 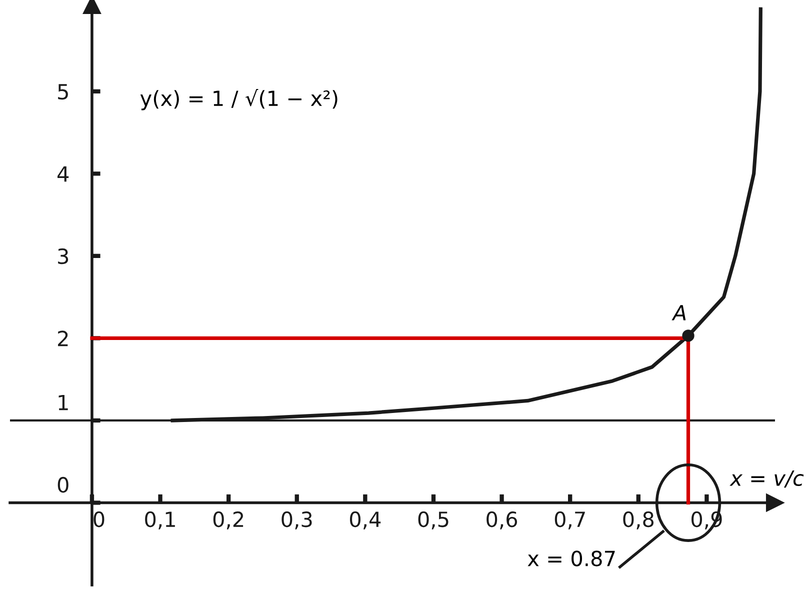 I want to click on x-tick-label: 0,2, so click(x=228, y=520).